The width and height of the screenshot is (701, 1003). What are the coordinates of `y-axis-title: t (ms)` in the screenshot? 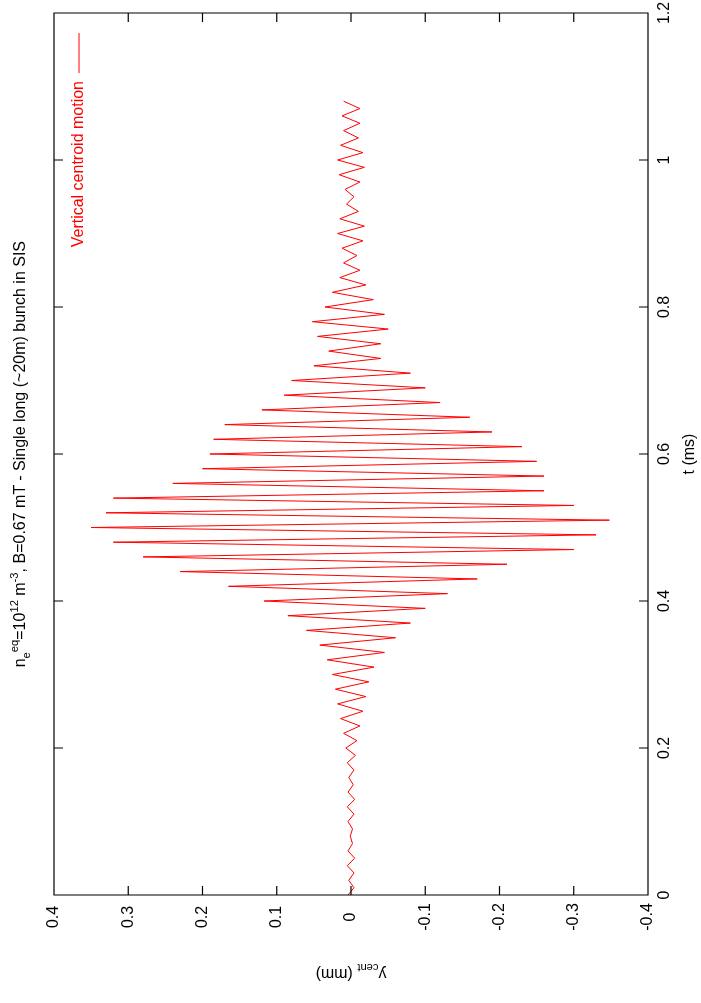 It's located at (689, 454).